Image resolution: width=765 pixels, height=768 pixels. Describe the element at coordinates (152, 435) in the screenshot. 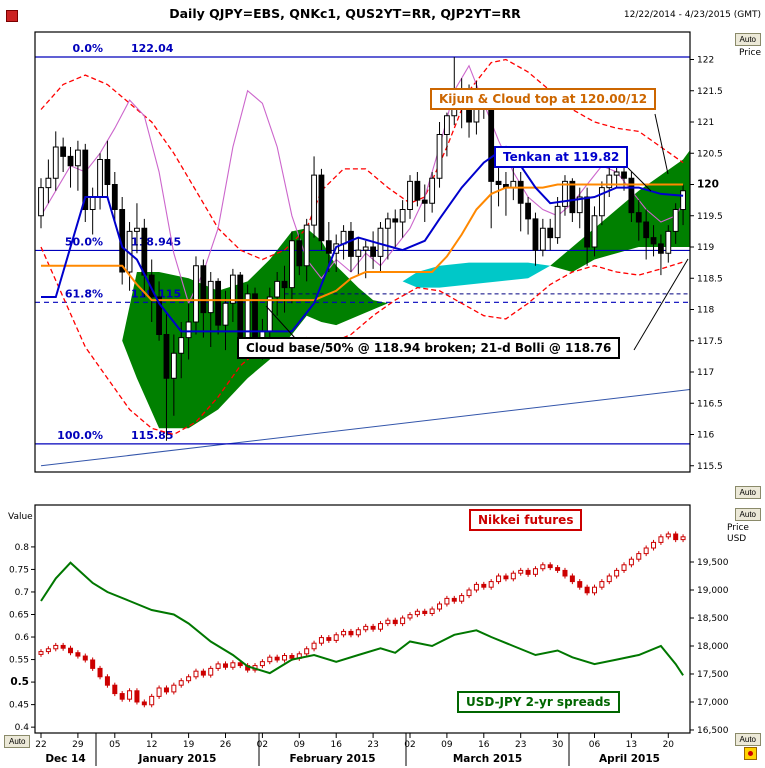

I see `fib-value-label: 115.85` at that location.